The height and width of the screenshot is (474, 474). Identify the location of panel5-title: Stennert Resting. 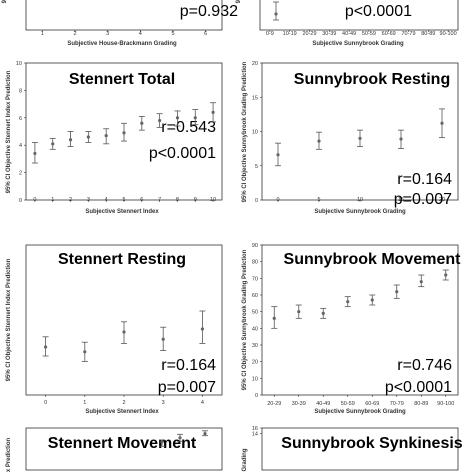
(122, 259).